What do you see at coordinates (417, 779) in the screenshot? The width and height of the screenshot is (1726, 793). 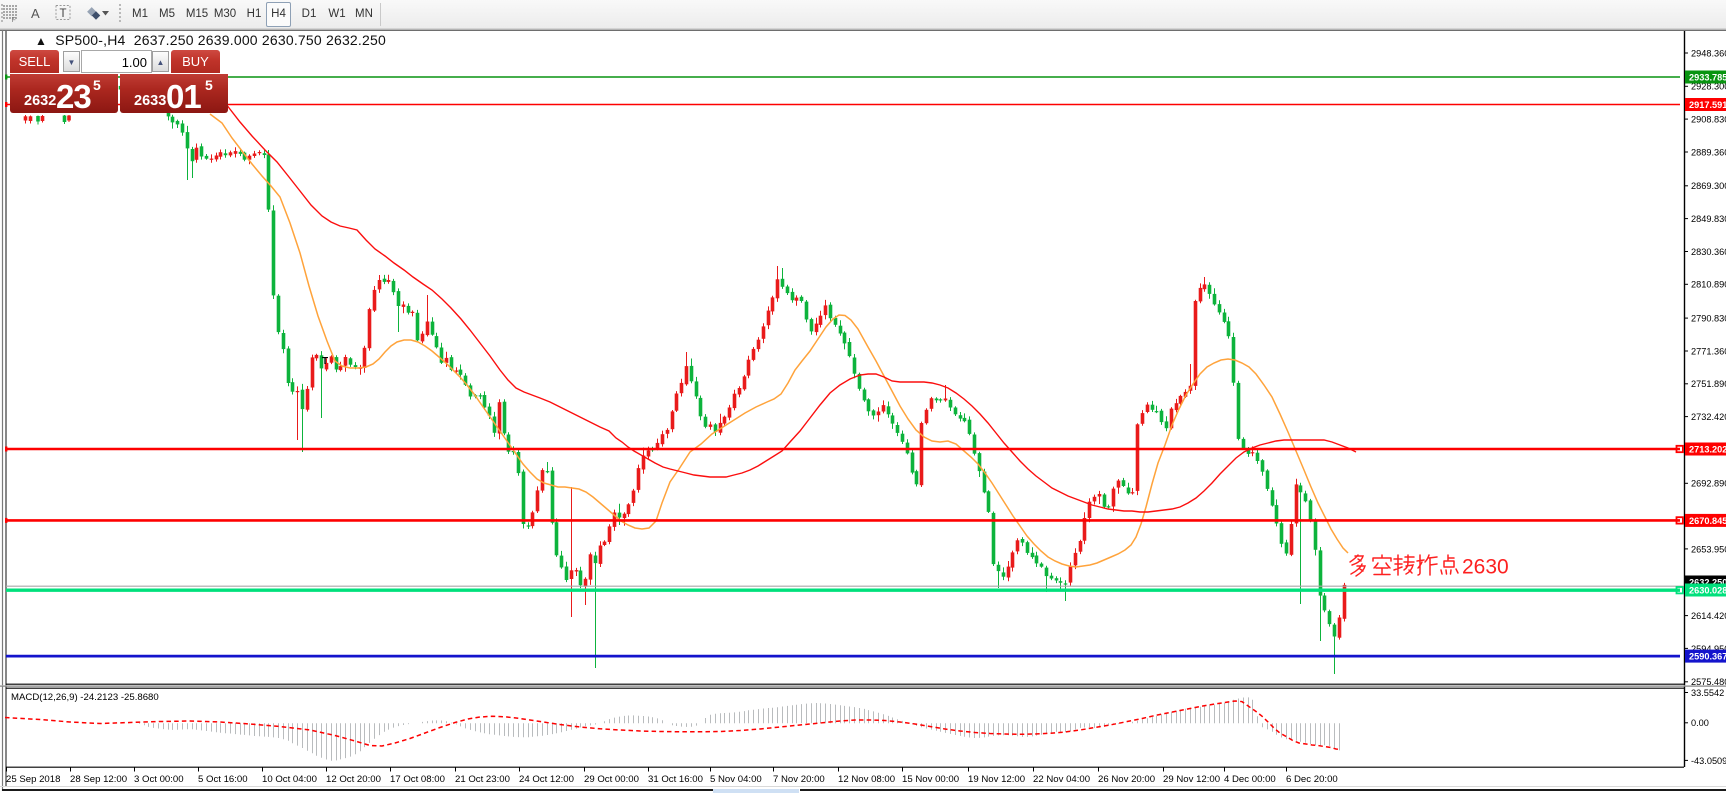 I see `svg-text: 17 Oct 08:00` at bounding box center [417, 779].